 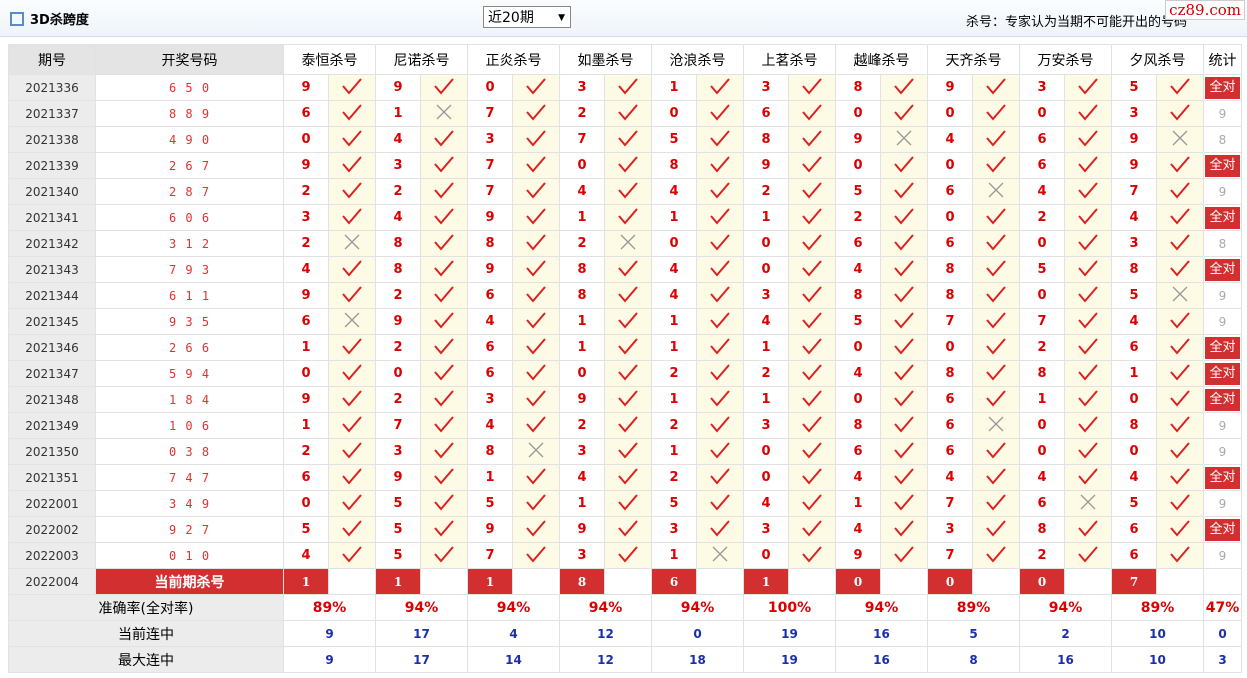 I want to click on column-header: 夕风杀号, so click(x=1157, y=59).